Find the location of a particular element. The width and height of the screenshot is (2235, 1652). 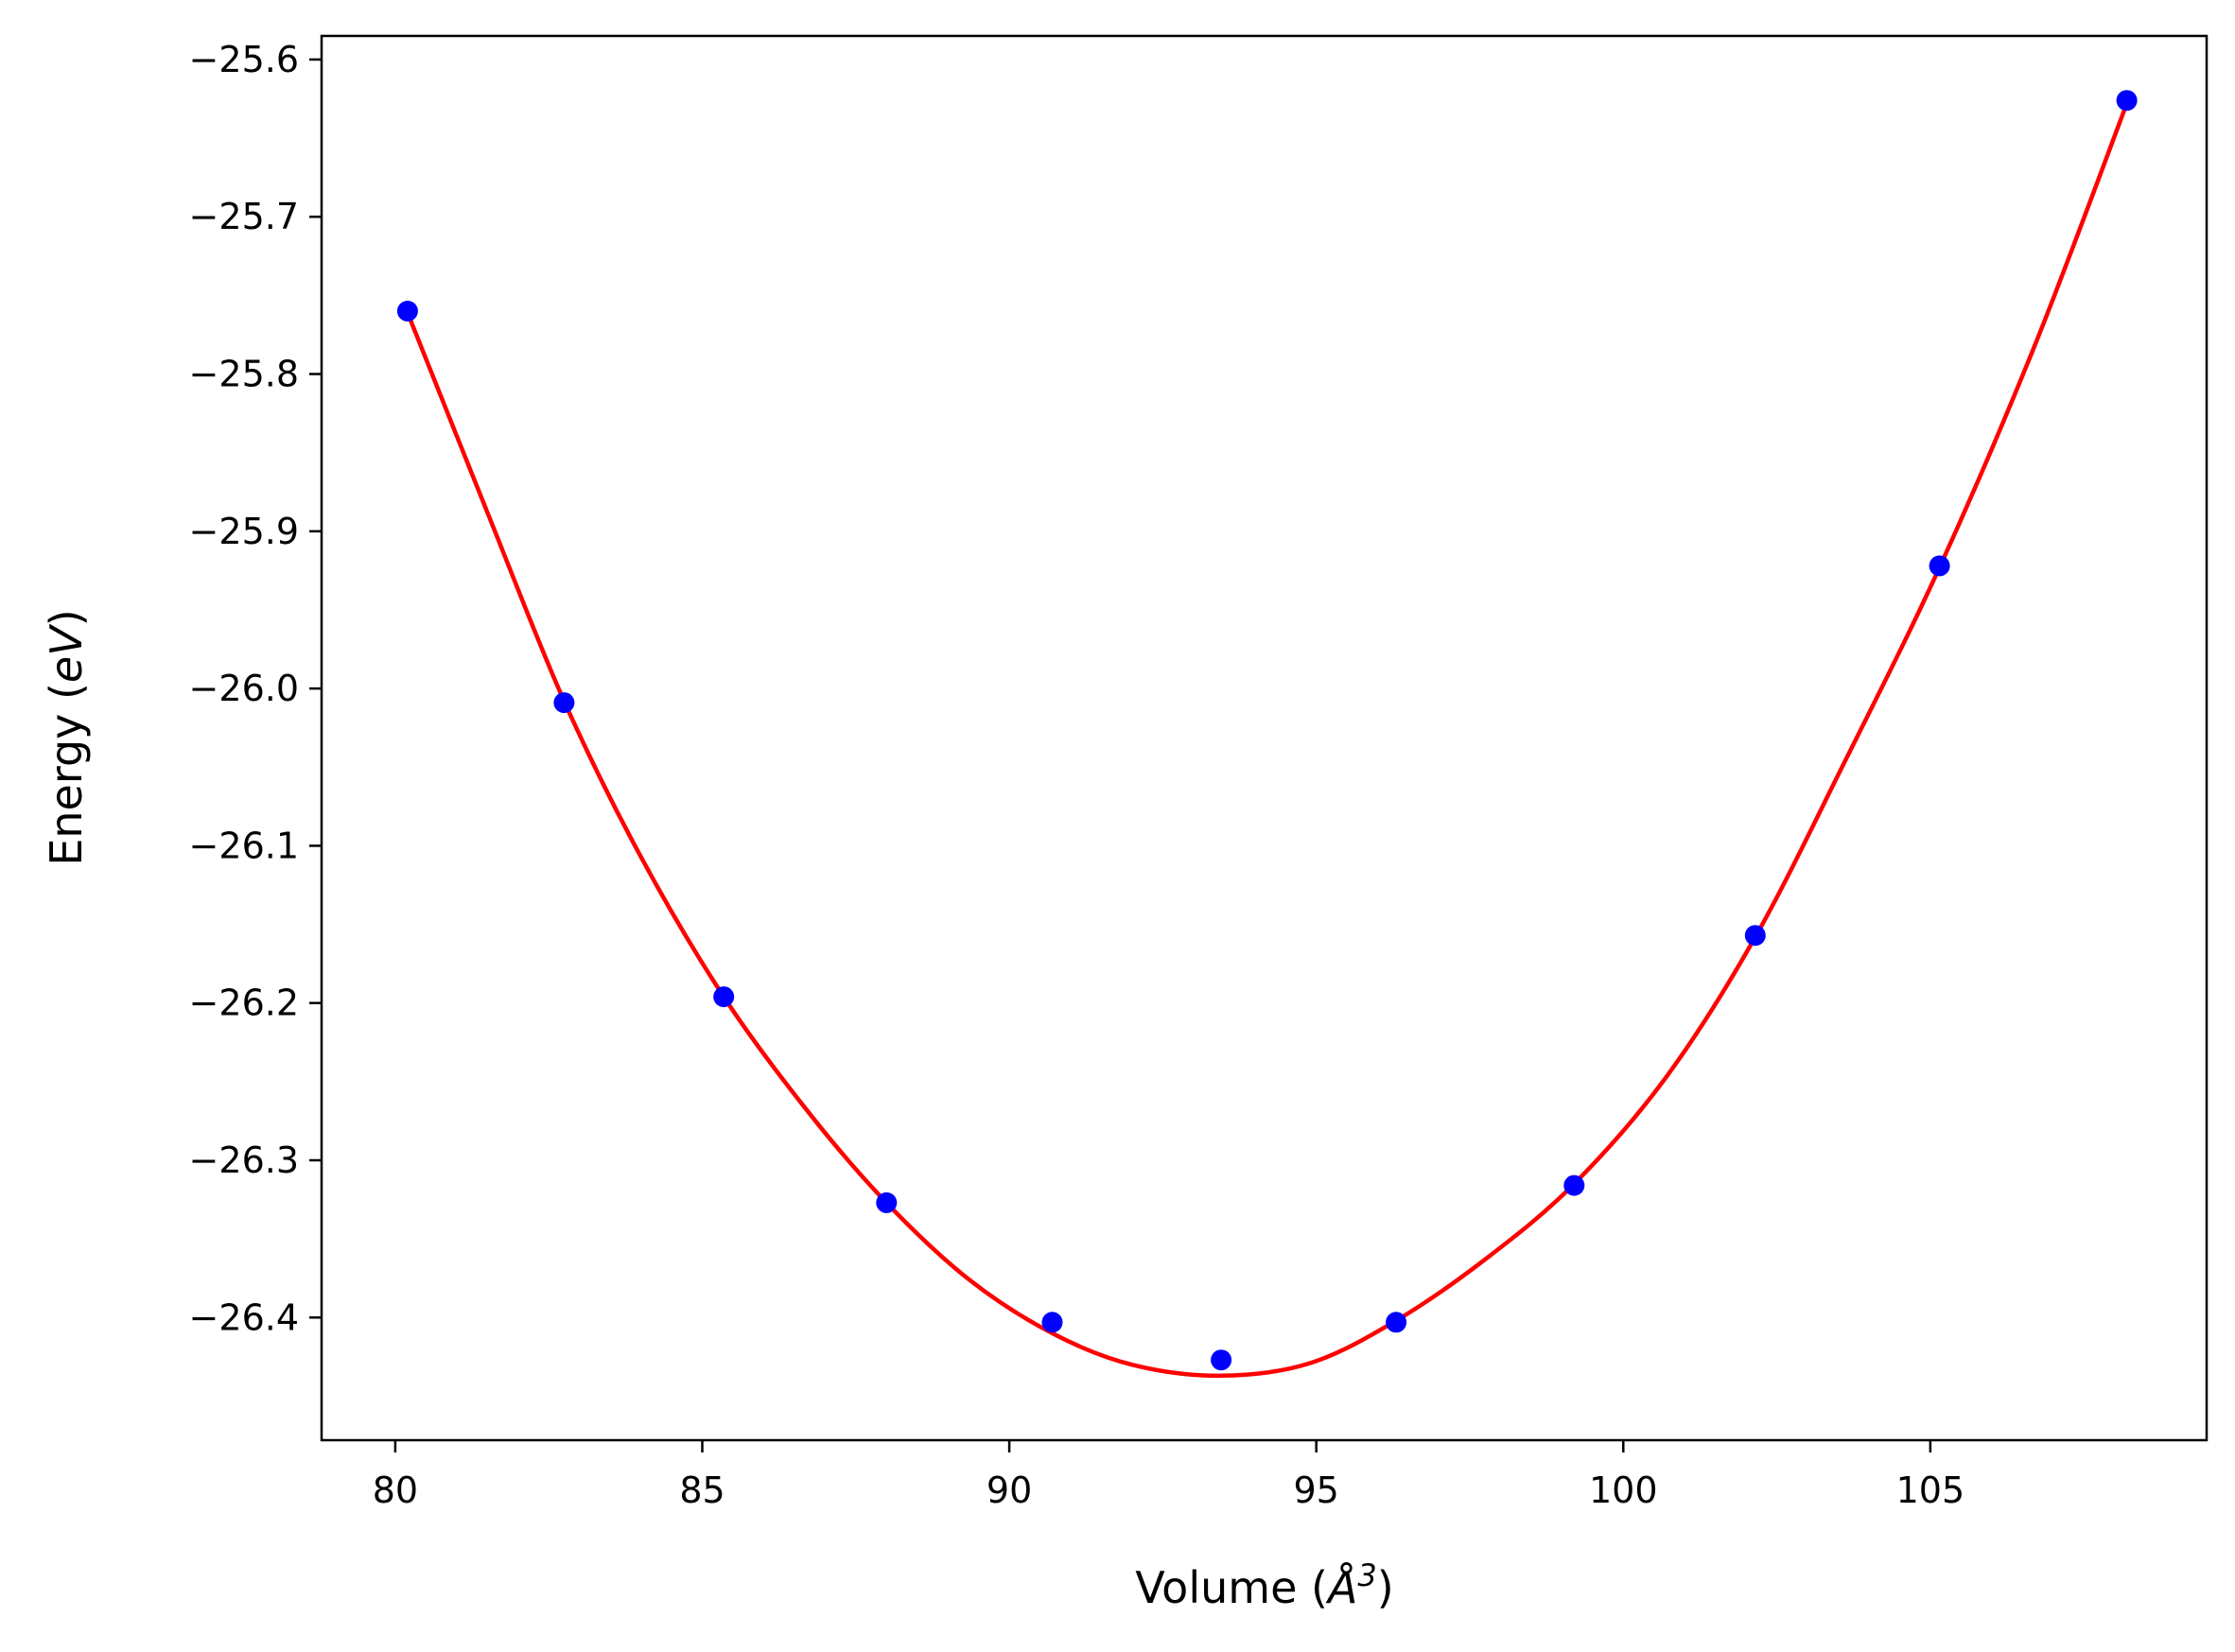

x-tick-label: 85 is located at coordinates (702, 1490).